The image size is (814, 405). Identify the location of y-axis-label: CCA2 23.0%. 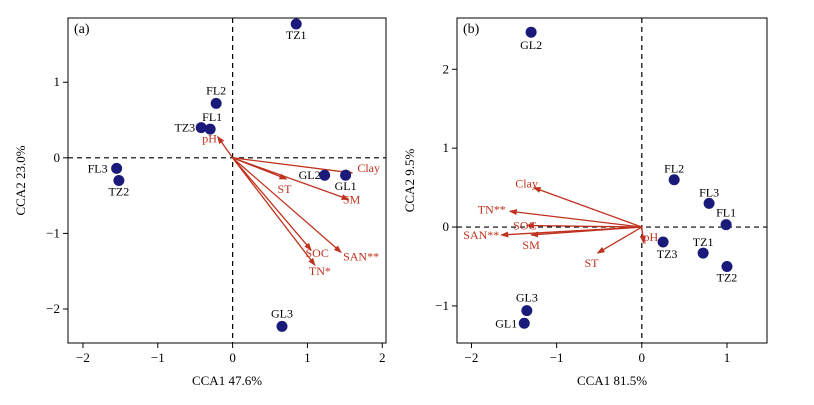
(20, 180).